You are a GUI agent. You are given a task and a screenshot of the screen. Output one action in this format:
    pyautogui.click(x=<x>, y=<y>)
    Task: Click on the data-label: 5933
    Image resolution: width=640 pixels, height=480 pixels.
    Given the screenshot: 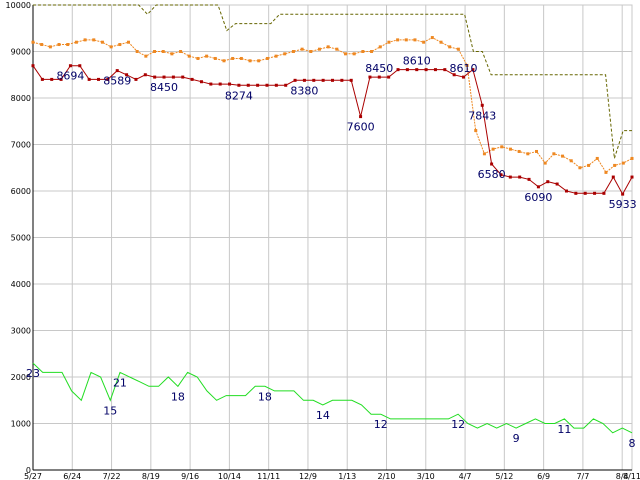 What is the action you would take?
    pyautogui.click(x=623, y=204)
    